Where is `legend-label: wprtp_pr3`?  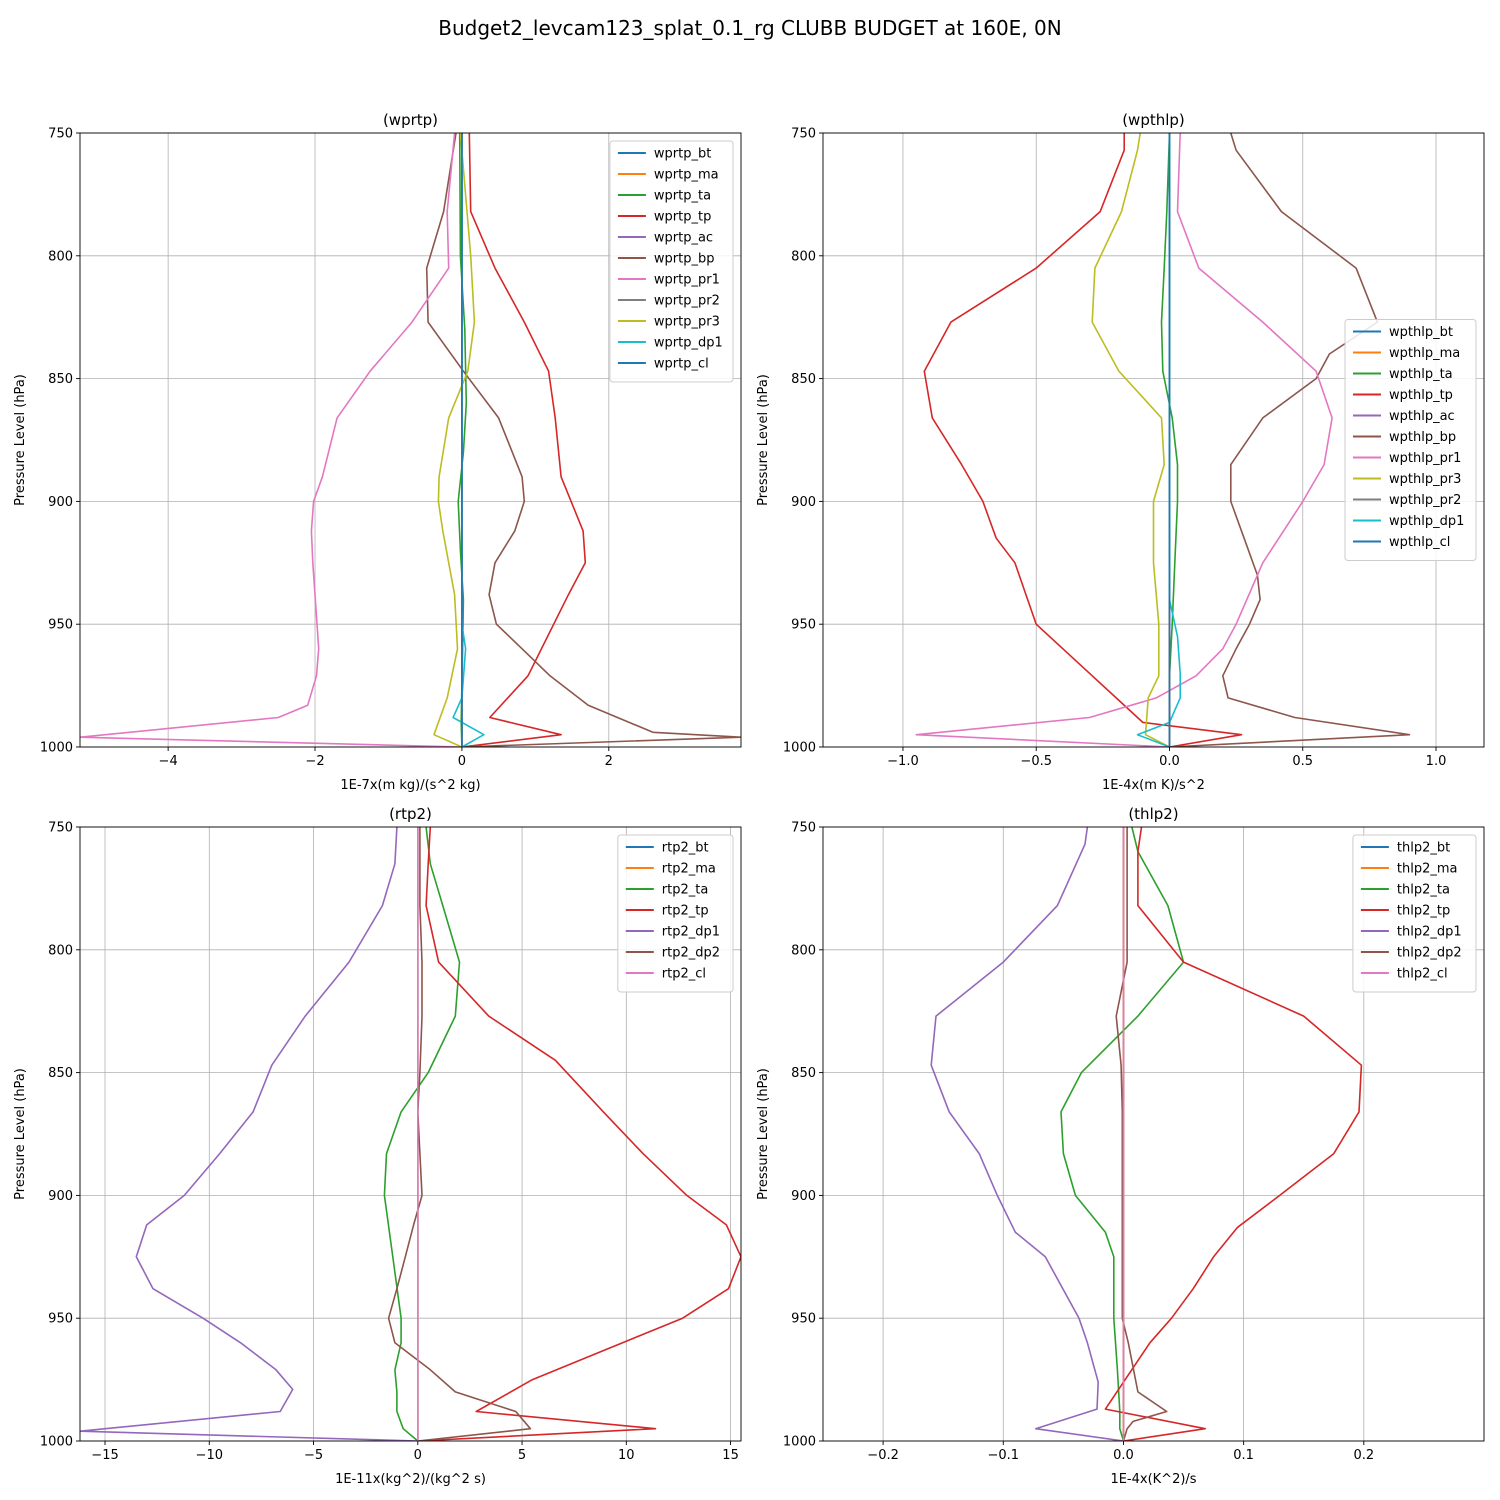
legend-label: wprtp_pr3 is located at coordinates (687, 322).